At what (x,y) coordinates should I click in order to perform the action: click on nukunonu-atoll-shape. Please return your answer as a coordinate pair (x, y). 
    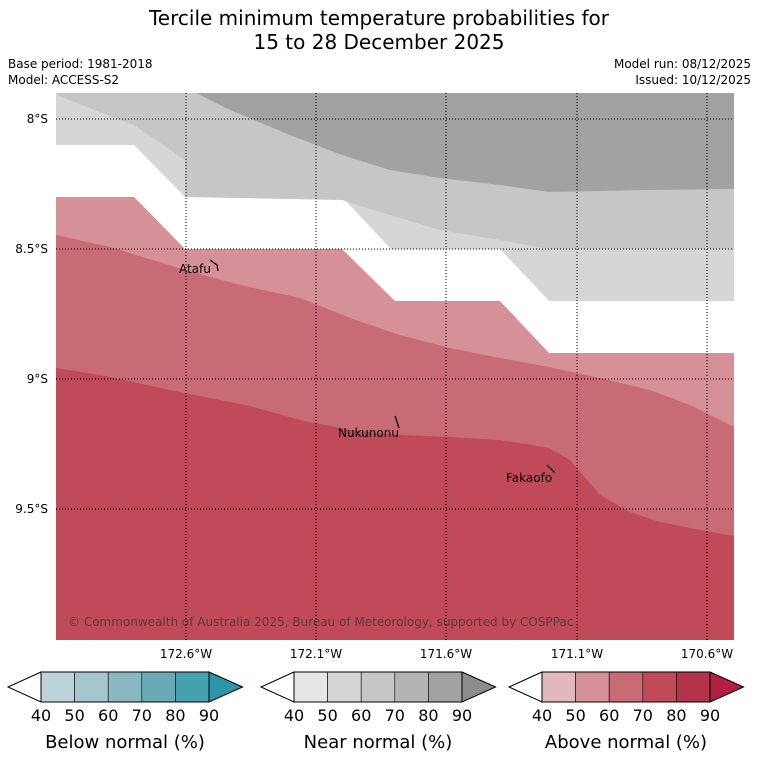
    Looking at the image, I should click on (397, 422).